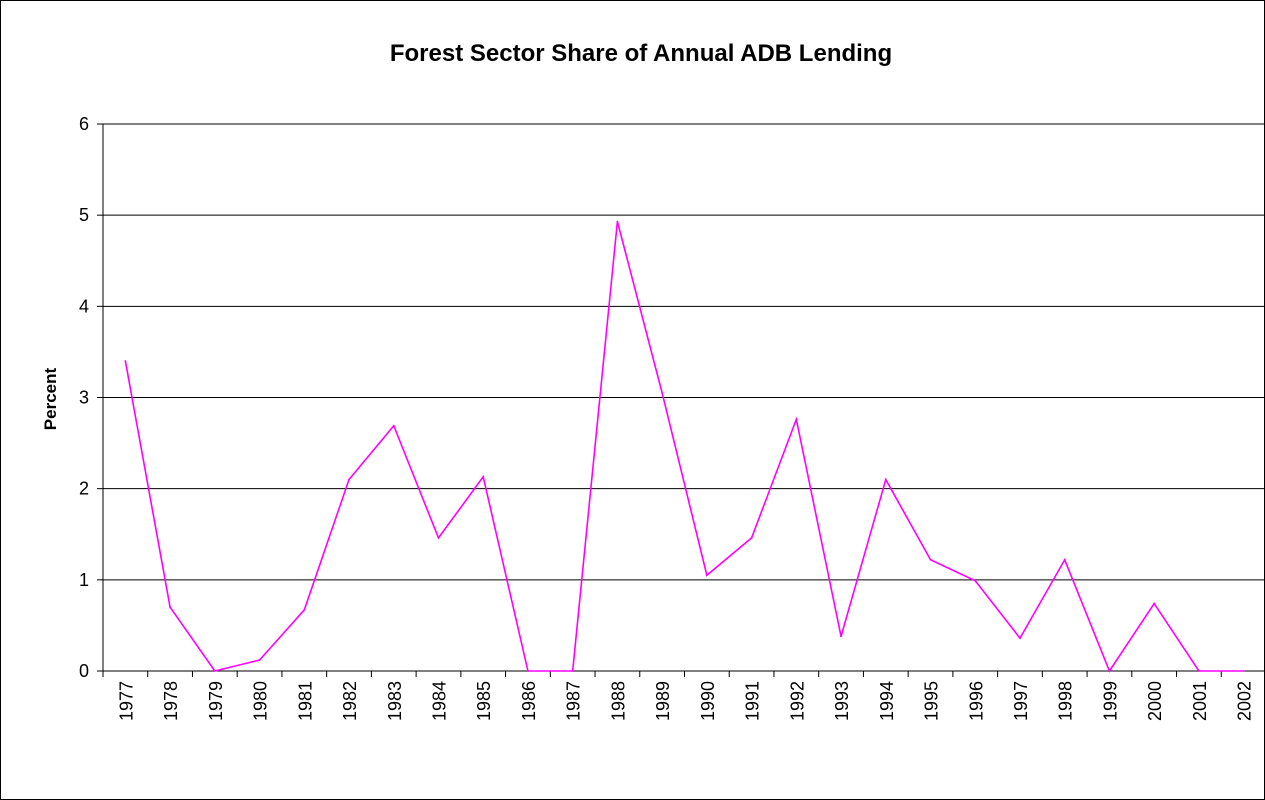  What do you see at coordinates (1021, 701) in the screenshot?
I see `x-tick-label: 1997` at bounding box center [1021, 701].